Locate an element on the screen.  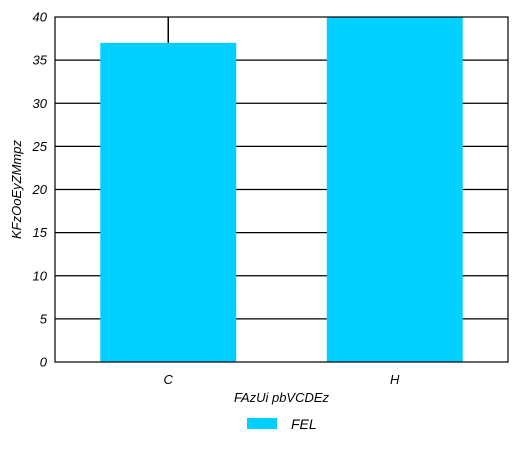
legend-label-fel: FEL is located at coordinates (304, 424).